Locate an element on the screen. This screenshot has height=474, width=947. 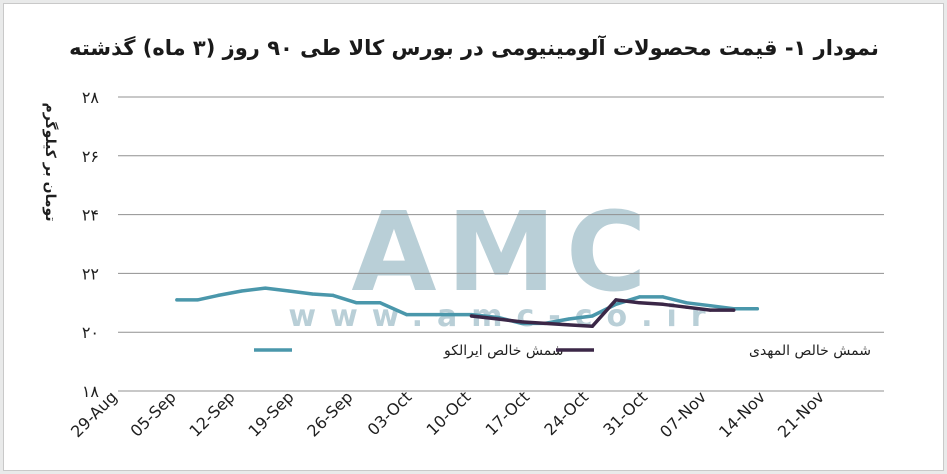
legend-label: شمش خالص ایرالکو is located at coordinates (503, 351).